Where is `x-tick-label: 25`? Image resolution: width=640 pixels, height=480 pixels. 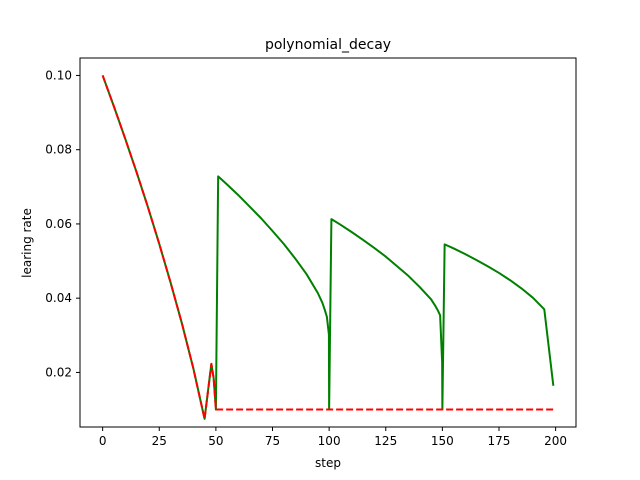 x-tick-label: 25 is located at coordinates (159, 441).